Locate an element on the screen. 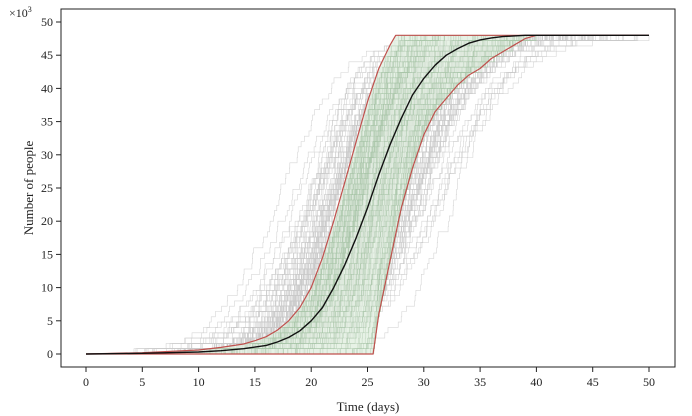 The height and width of the screenshot is (416, 692). x-tick-label: 15 is located at coordinates (255, 382).